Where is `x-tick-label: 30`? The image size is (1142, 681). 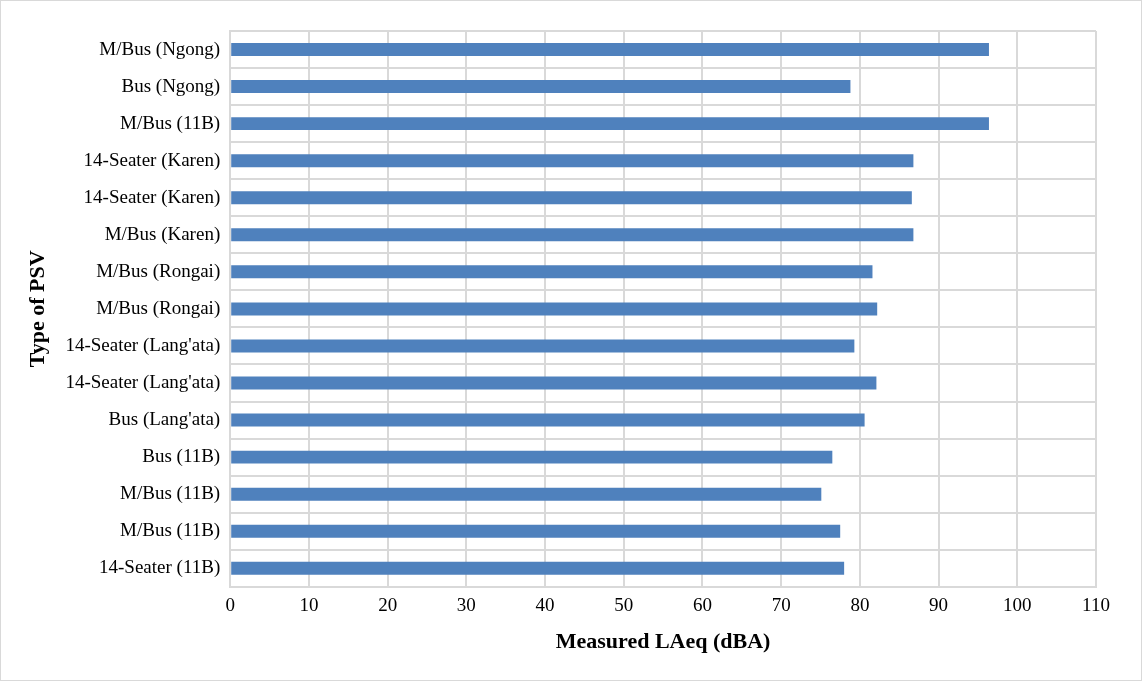
x-tick-label: 30 is located at coordinates (466, 605).